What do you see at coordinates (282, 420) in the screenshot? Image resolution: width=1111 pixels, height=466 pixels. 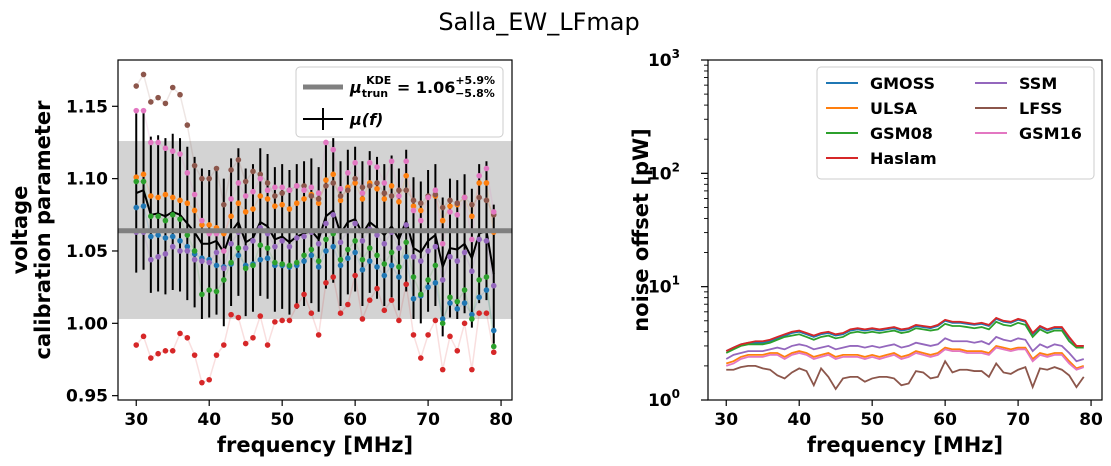 I see `left-xtick-label: 50` at bounding box center [282, 420].